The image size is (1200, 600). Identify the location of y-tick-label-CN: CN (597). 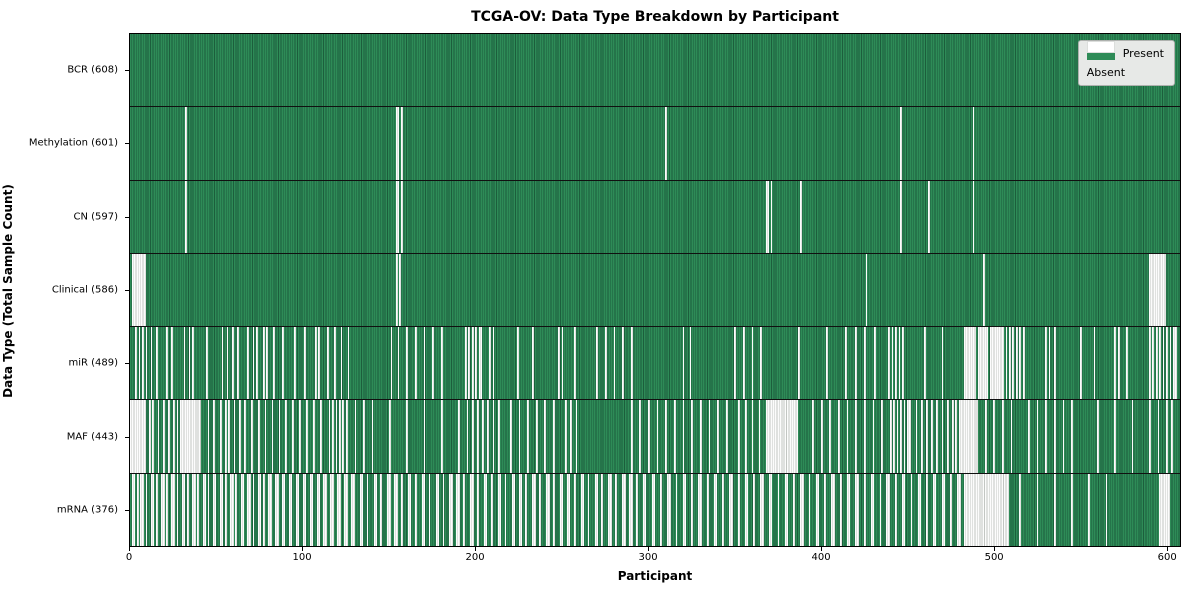
(95, 217).